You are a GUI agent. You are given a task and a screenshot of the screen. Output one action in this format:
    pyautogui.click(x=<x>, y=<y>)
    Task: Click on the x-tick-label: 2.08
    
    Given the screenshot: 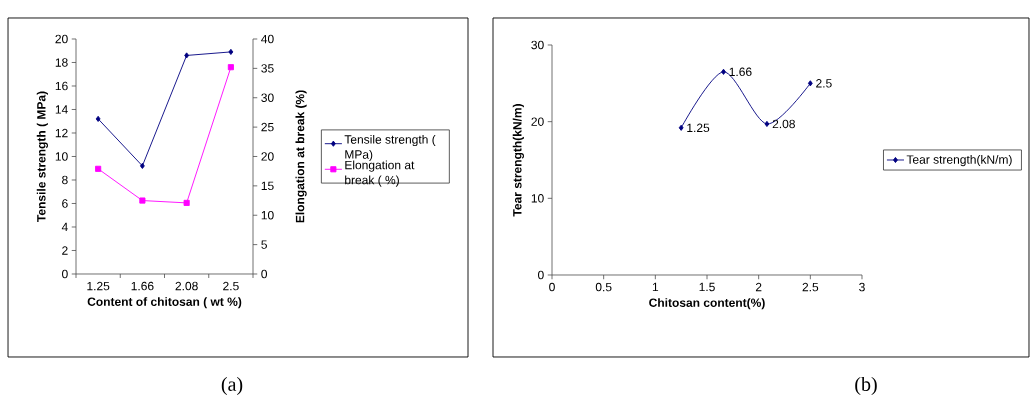 What is the action you would take?
    pyautogui.click(x=186, y=286)
    